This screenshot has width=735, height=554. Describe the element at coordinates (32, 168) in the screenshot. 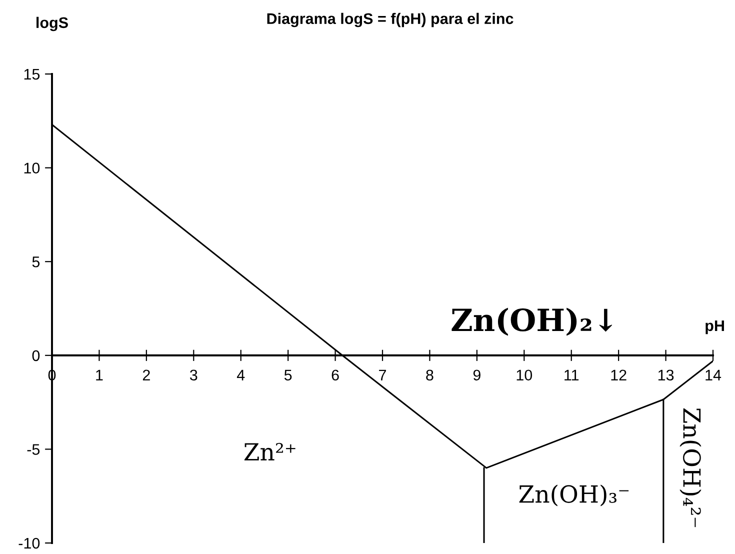

I see `y-tick-label: 10` at that location.